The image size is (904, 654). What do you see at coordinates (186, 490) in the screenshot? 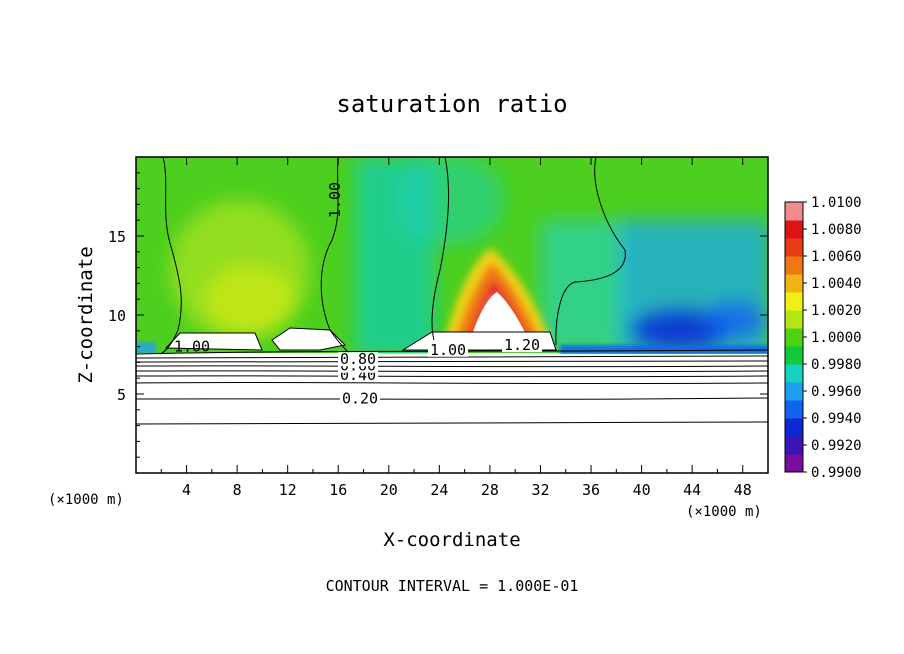
I see `x-tick-label: 4` at bounding box center [186, 490].